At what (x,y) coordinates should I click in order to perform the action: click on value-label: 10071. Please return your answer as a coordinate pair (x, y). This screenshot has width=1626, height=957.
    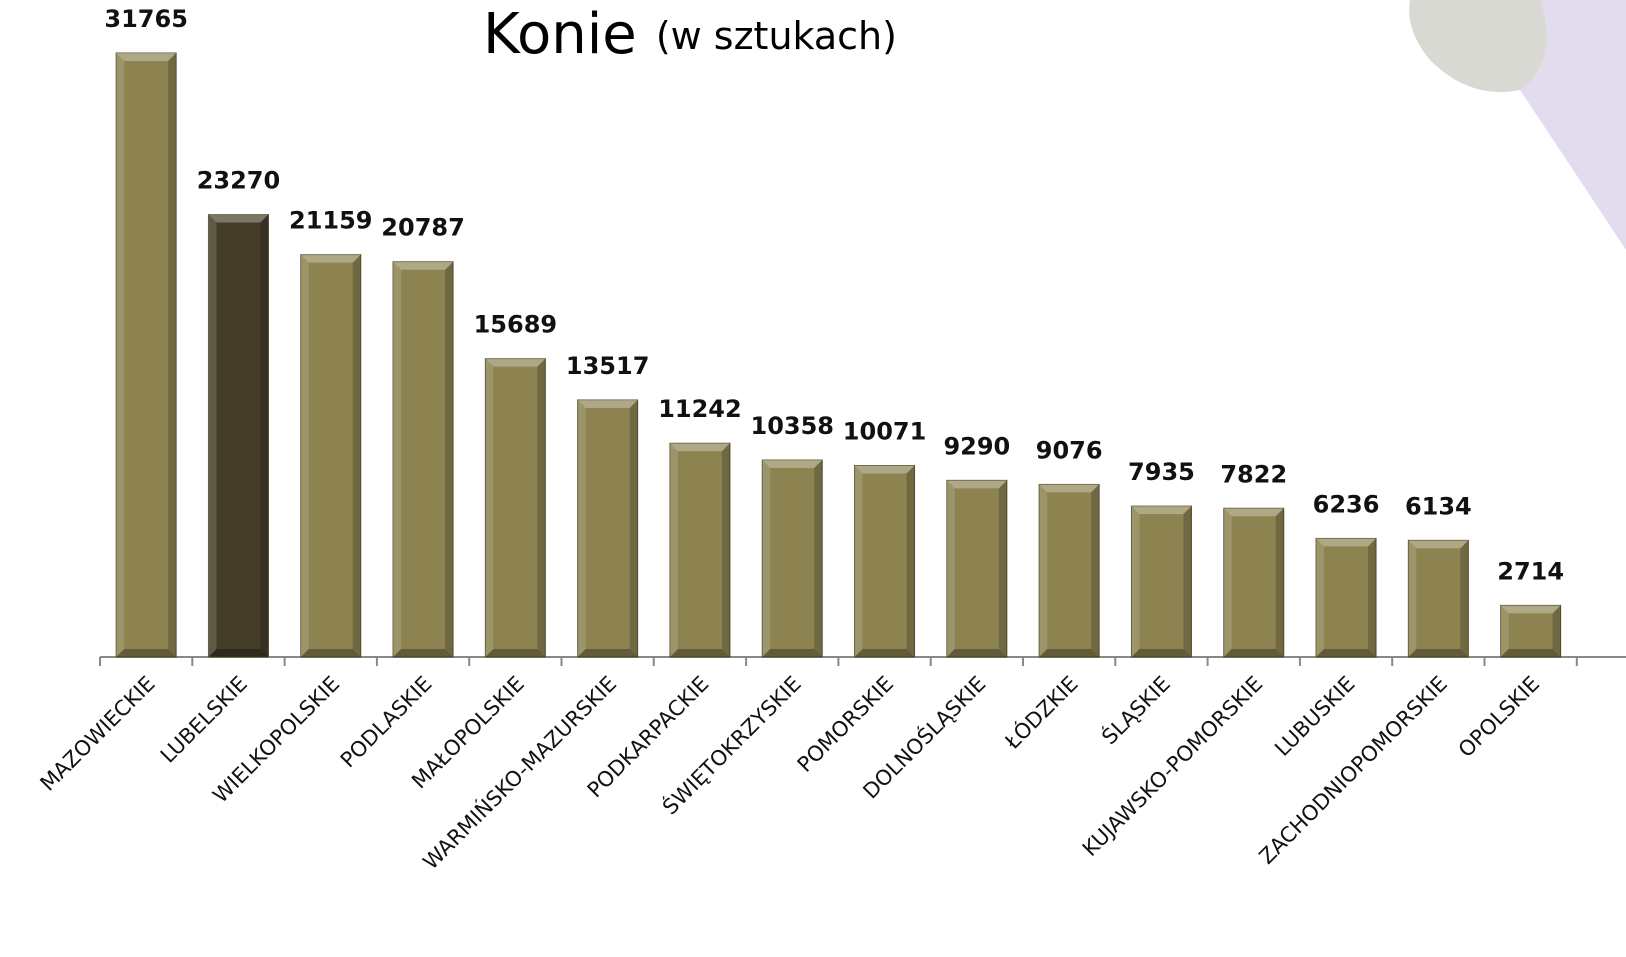
    Looking at the image, I should click on (885, 432).